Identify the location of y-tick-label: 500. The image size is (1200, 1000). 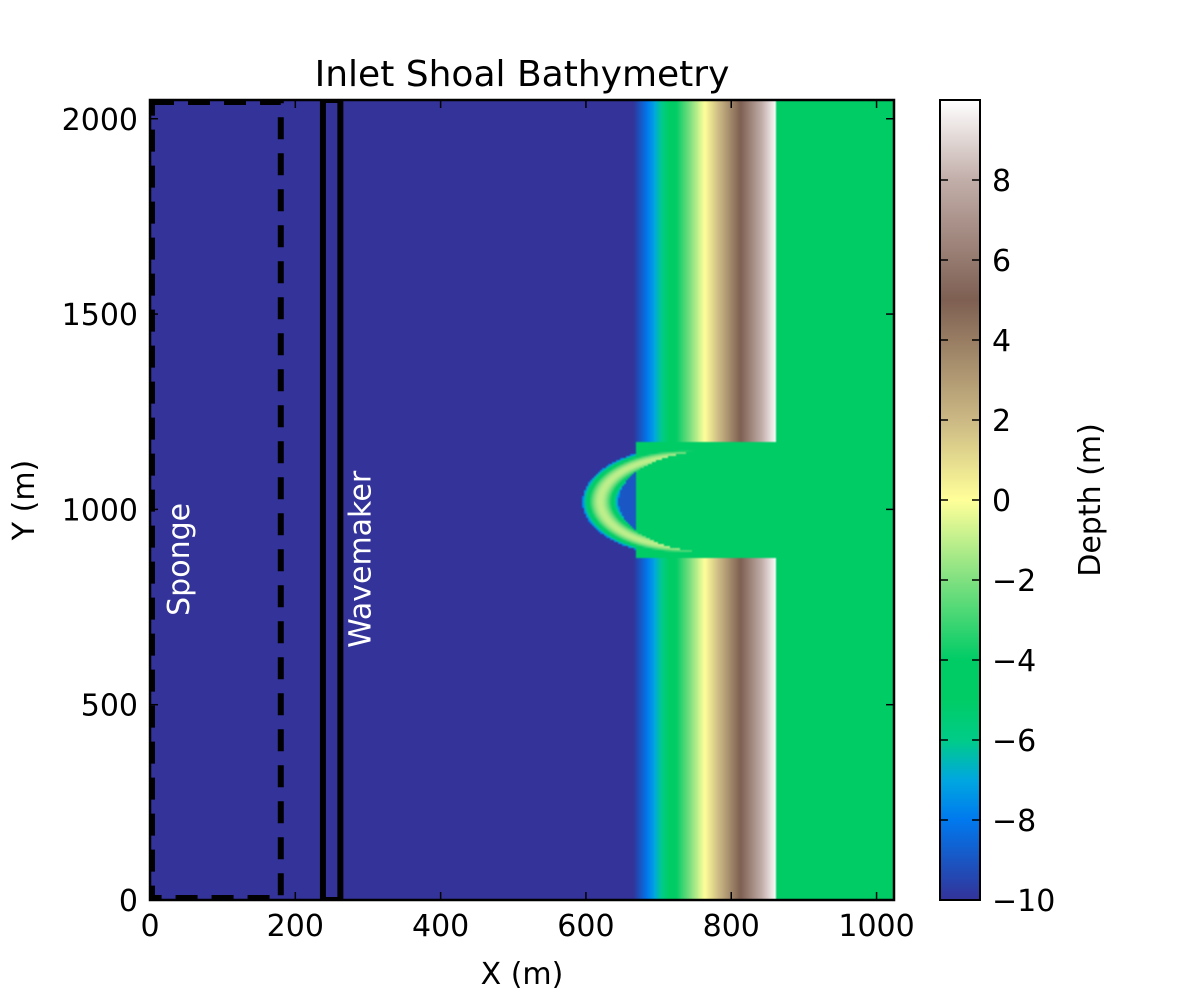
(109, 706).